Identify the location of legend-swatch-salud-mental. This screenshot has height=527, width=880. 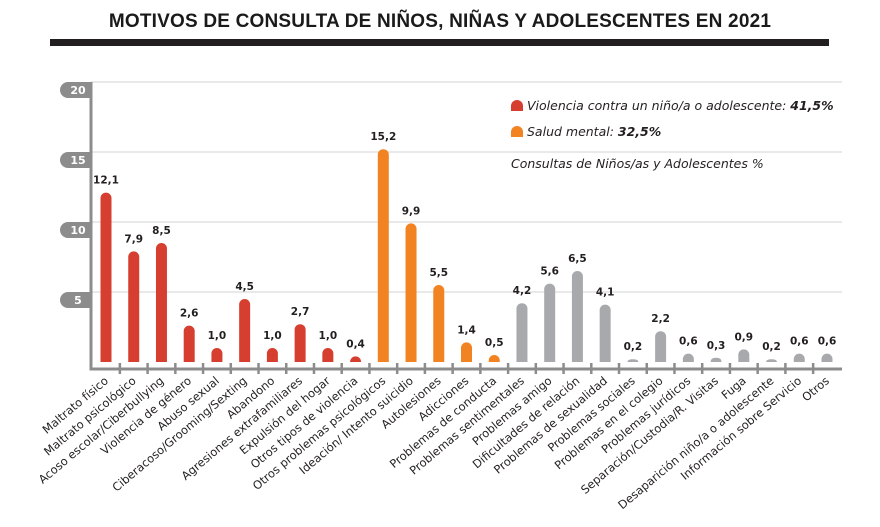
(517, 131).